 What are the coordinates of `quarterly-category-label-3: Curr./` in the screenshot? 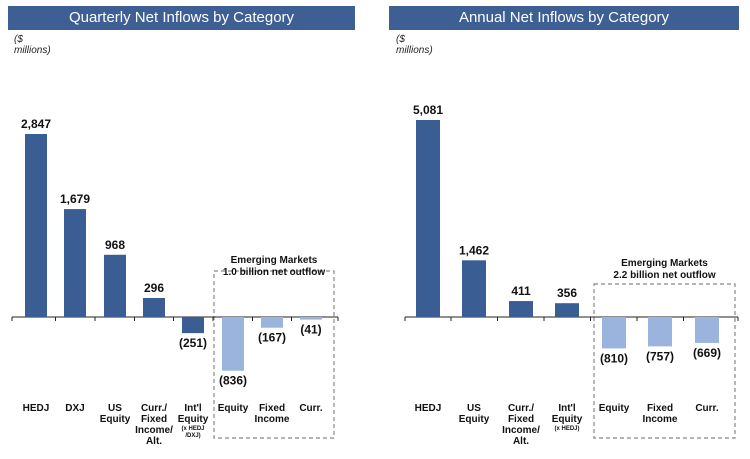 It's located at (154, 408).